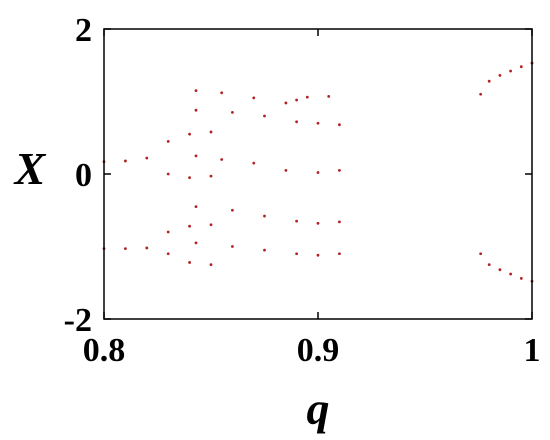  I want to click on x-tick-label: 0.8, so click(104, 350).